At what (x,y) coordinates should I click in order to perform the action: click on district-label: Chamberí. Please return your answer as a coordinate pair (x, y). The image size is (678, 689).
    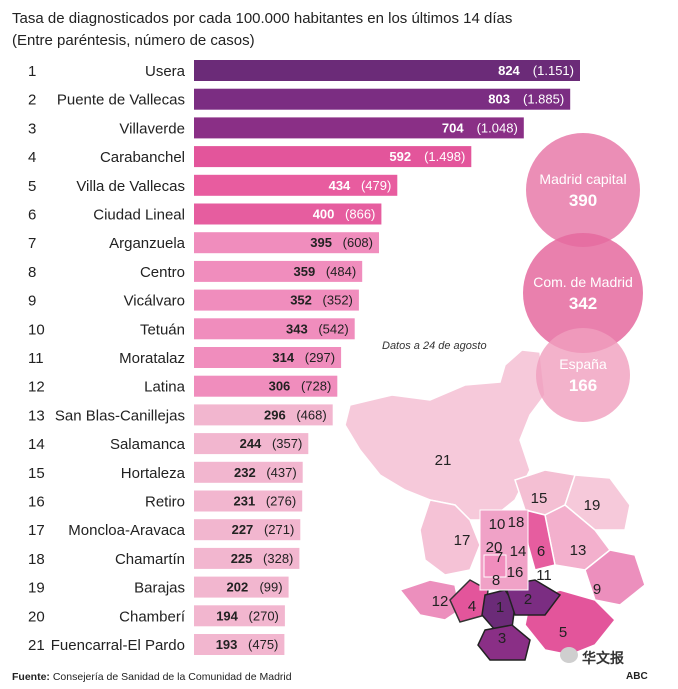
    Looking at the image, I should click on (152, 616).